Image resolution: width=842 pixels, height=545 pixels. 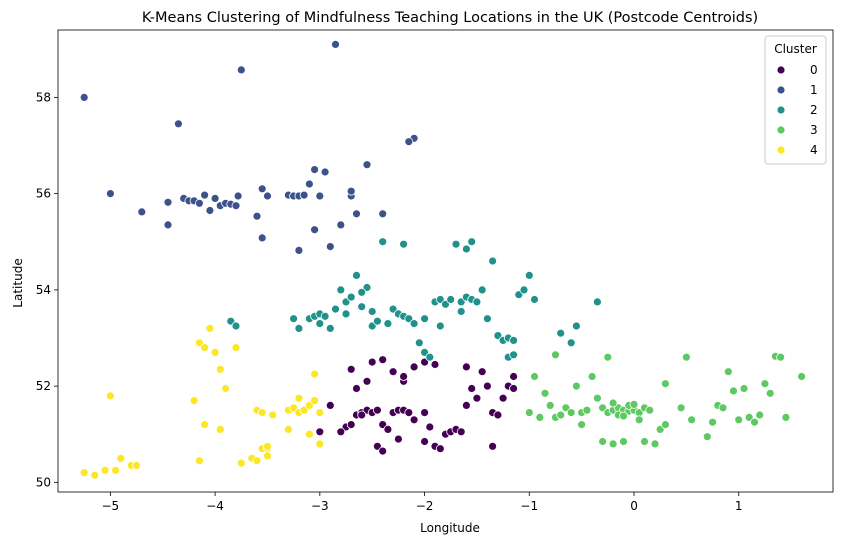 I want to click on legend-item-label: 2, so click(x=814, y=110).